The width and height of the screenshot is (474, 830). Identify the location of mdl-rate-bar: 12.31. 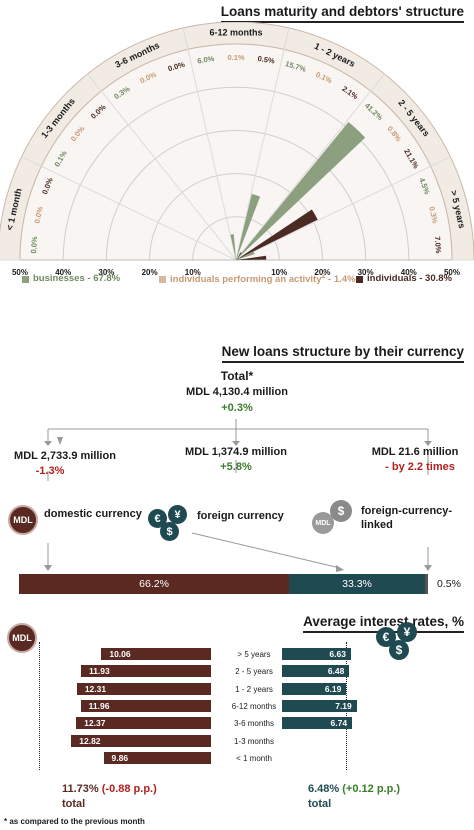
(143, 688).